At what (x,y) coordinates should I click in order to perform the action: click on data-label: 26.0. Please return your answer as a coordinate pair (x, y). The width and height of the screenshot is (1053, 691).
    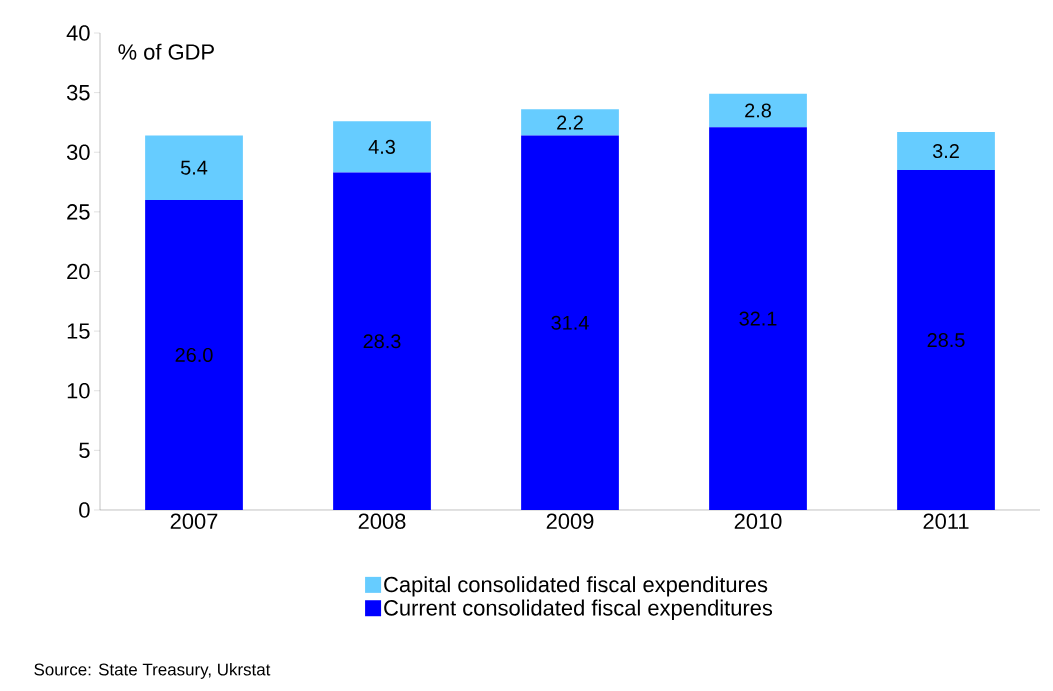
    Looking at the image, I should click on (194, 355).